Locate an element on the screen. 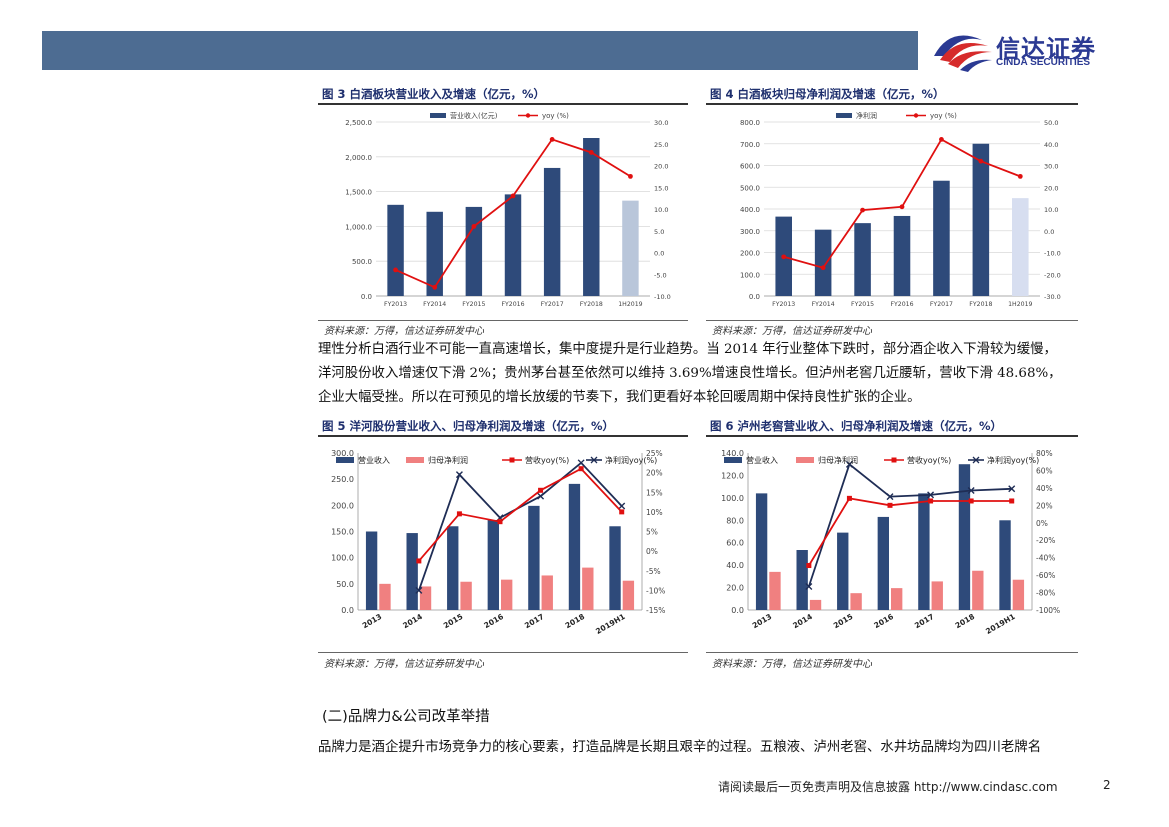 This screenshot has width=1169, height=827. y2-tick-label: -5.0 is located at coordinates (660, 275).